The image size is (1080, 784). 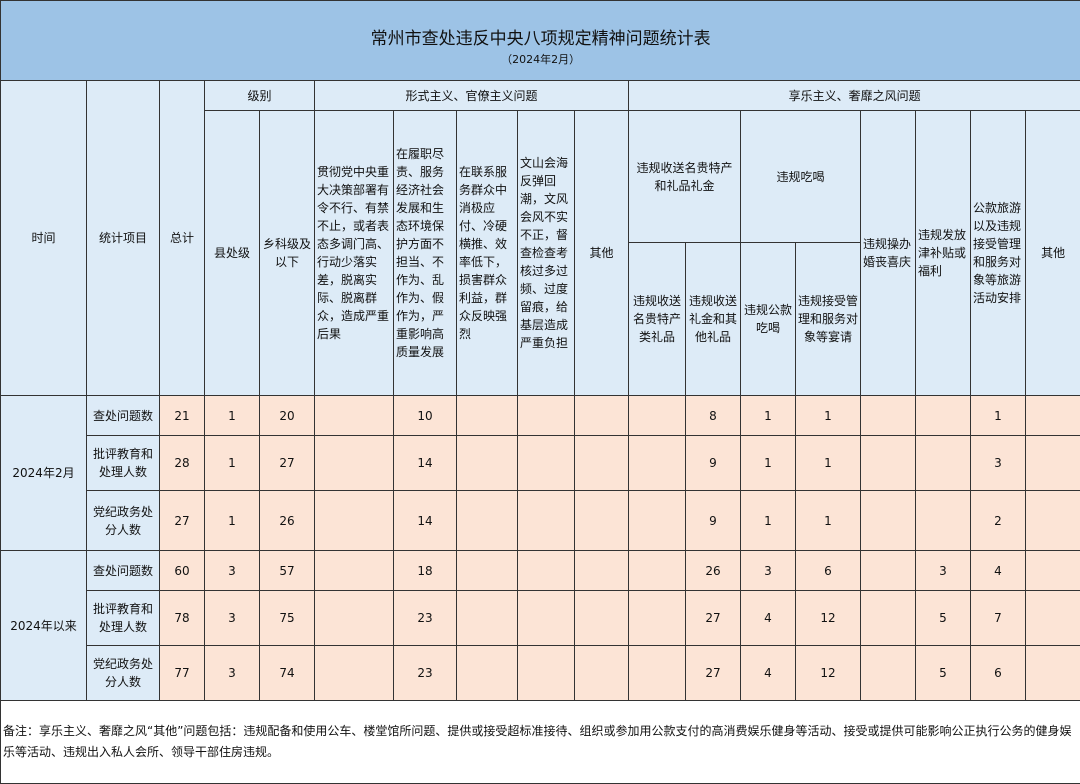 I want to click on value-cell: 77, so click(x=182, y=673).